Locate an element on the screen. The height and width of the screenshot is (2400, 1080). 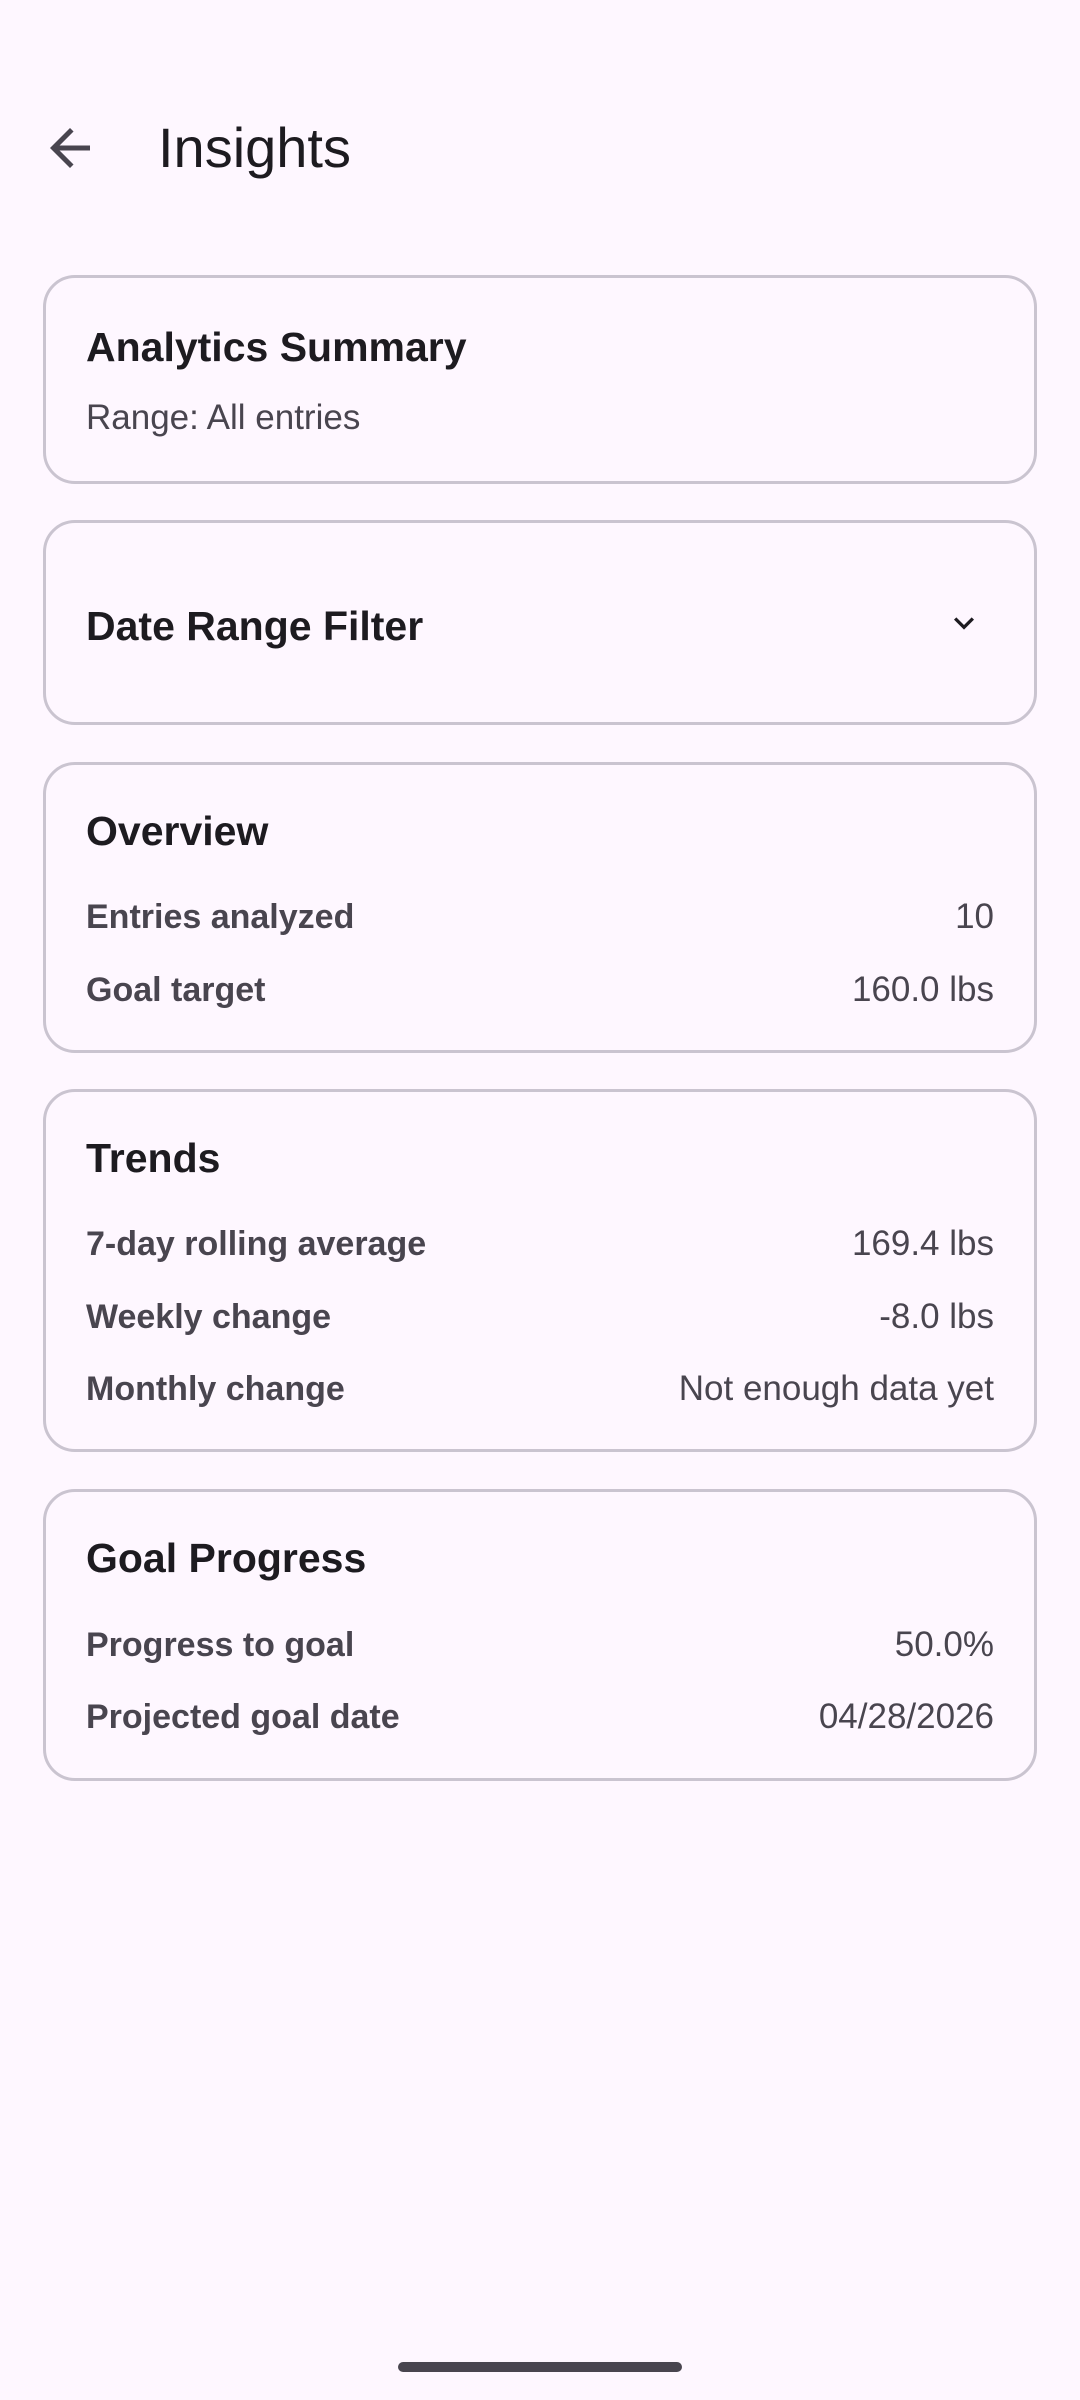
analytics-summary-card: Analytics Summary Range: All entries is located at coordinates (540, 379).